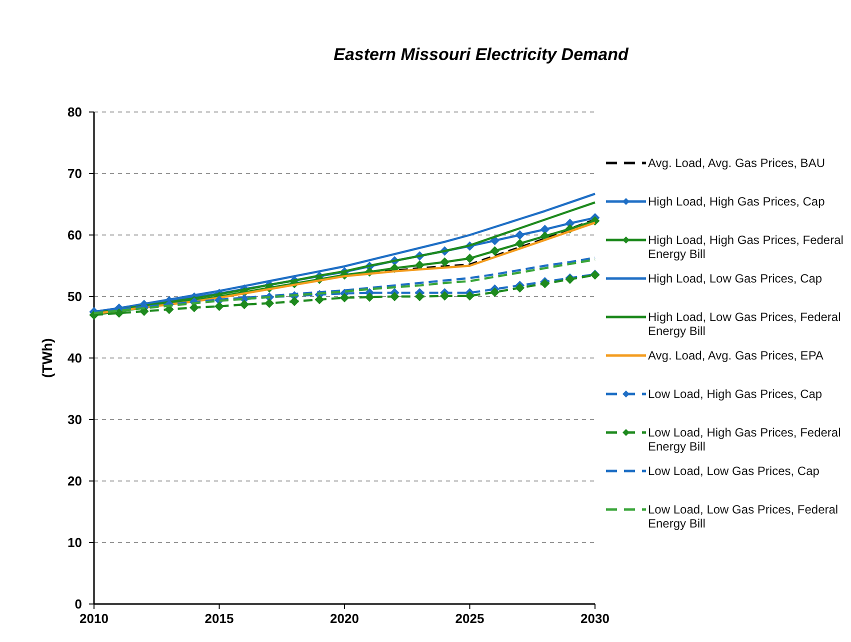 The height and width of the screenshot is (642, 851). What do you see at coordinates (746, 247) in the screenshot?
I see `legend-label: High Load, High Gas Prices, Federal Energy Bill` at bounding box center [746, 247].